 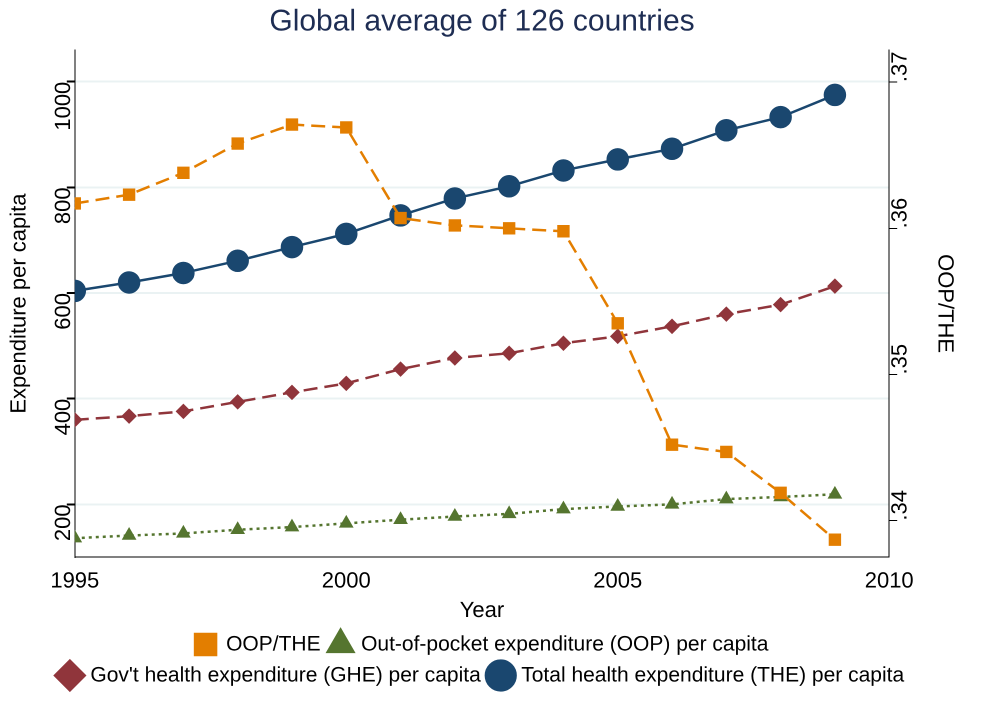 I want to click on y2-tick-label: .35, so click(x=899, y=359).